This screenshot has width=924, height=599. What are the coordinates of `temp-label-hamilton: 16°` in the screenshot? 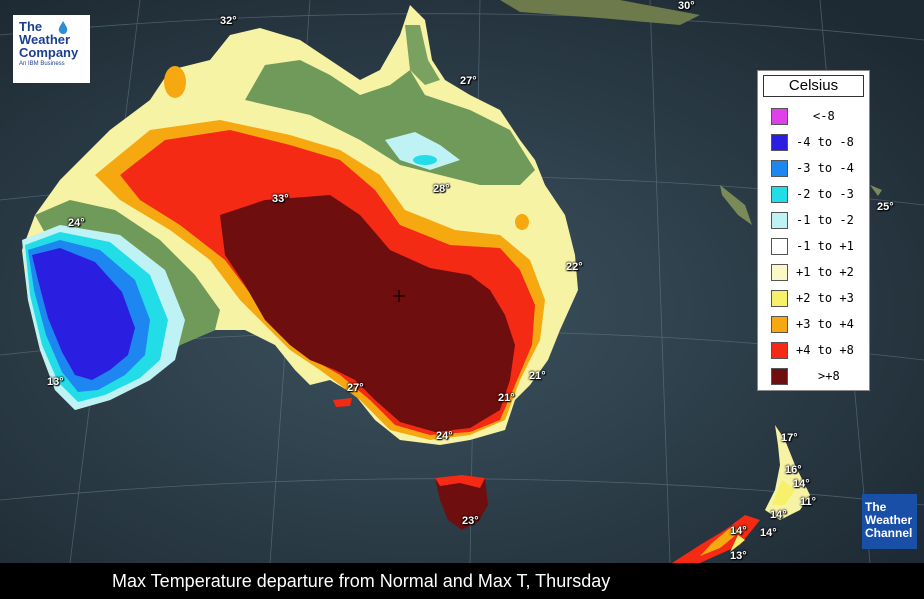 It's located at (793, 470).